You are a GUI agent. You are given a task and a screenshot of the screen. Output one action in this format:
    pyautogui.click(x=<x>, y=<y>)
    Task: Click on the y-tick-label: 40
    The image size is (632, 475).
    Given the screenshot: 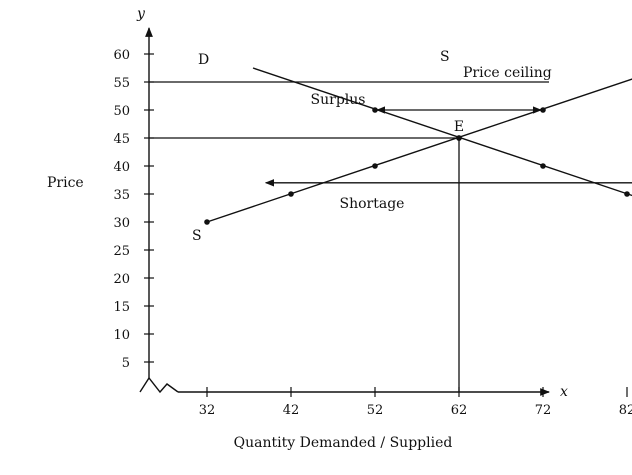 What is the action you would take?
    pyautogui.click(x=121, y=167)
    